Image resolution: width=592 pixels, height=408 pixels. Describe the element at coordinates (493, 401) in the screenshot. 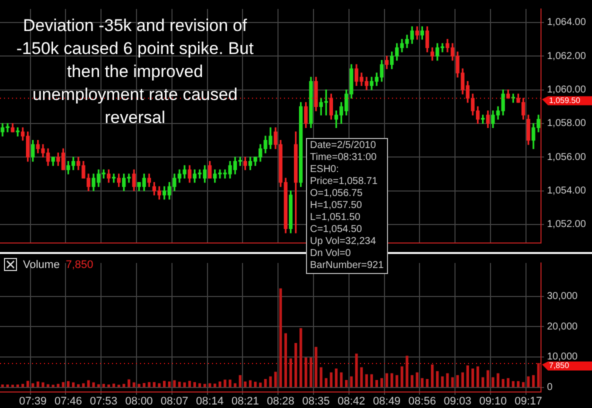

I see `x-tick-label: 09:10` at that location.